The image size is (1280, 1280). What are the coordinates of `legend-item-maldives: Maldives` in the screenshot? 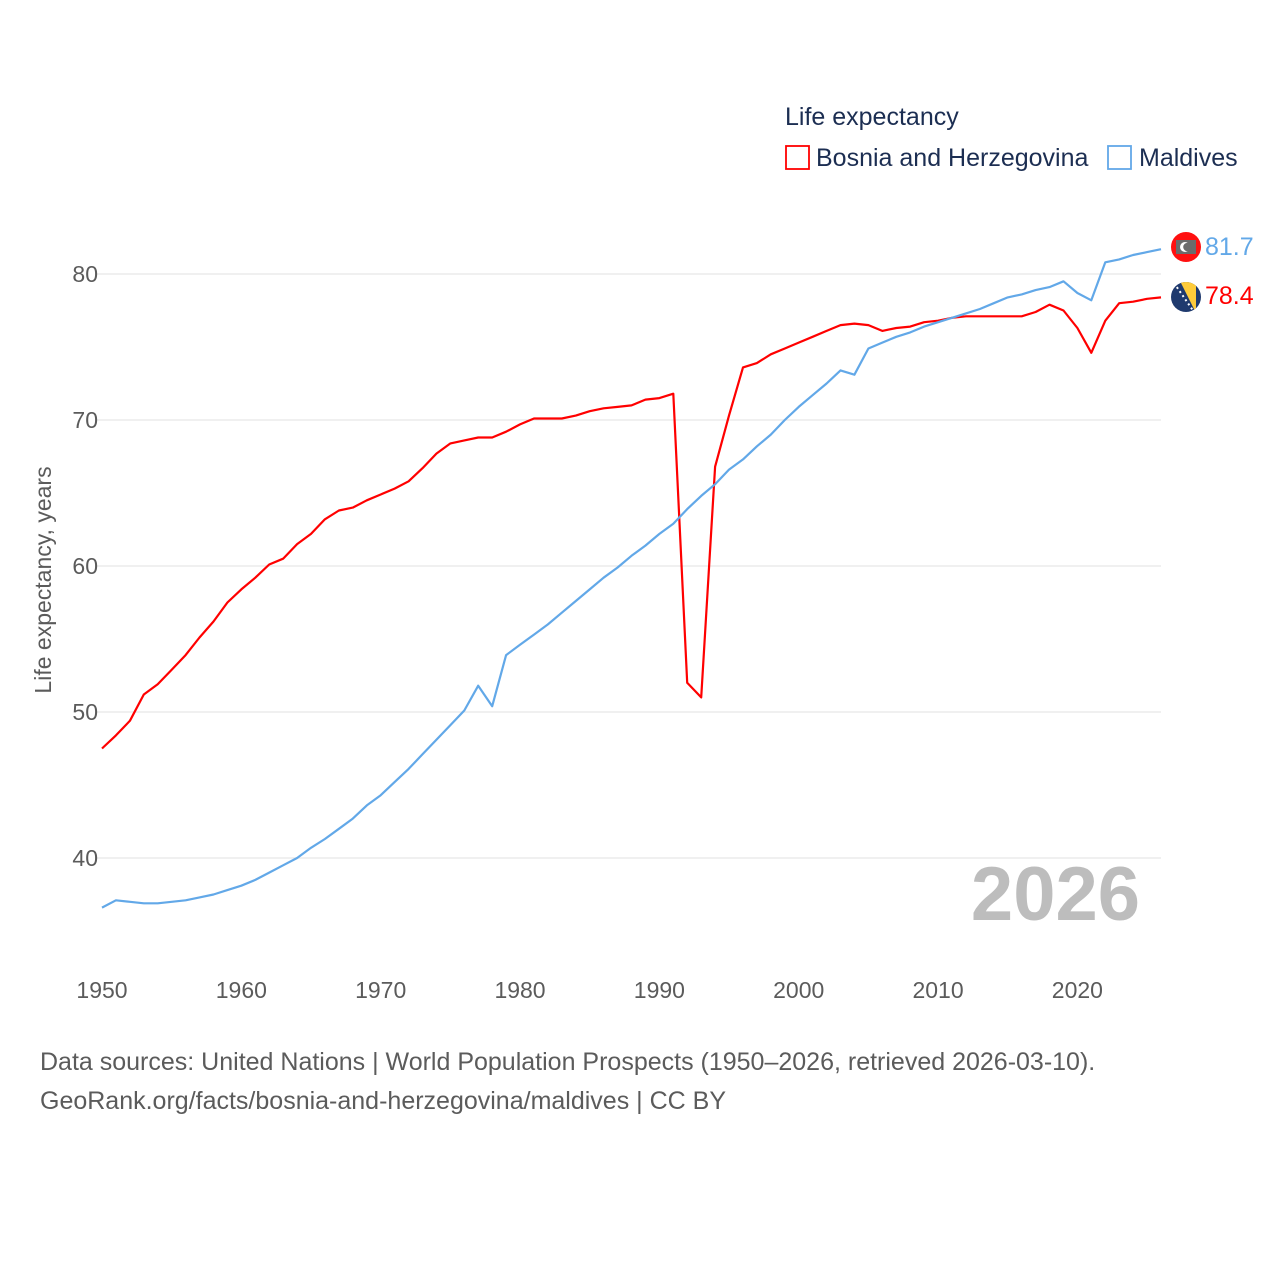 It's located at (1172, 158).